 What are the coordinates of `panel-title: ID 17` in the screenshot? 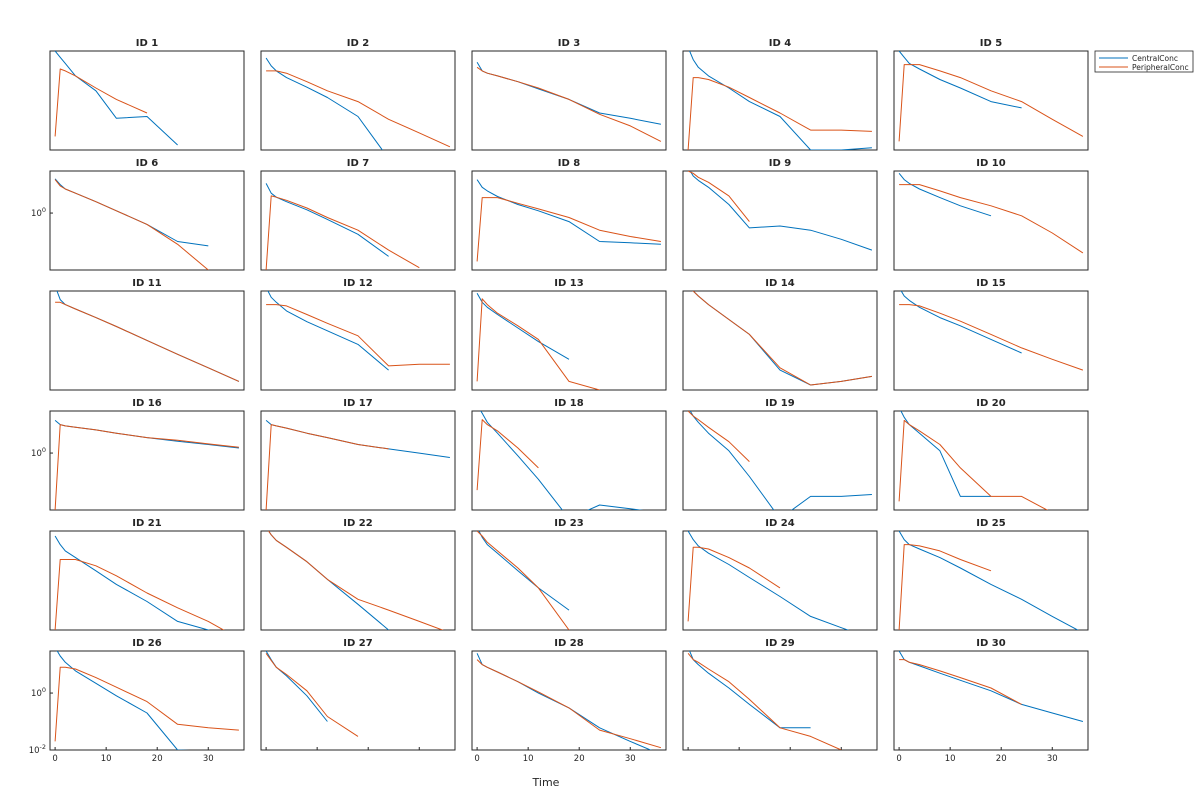 It's located at (357, 403).